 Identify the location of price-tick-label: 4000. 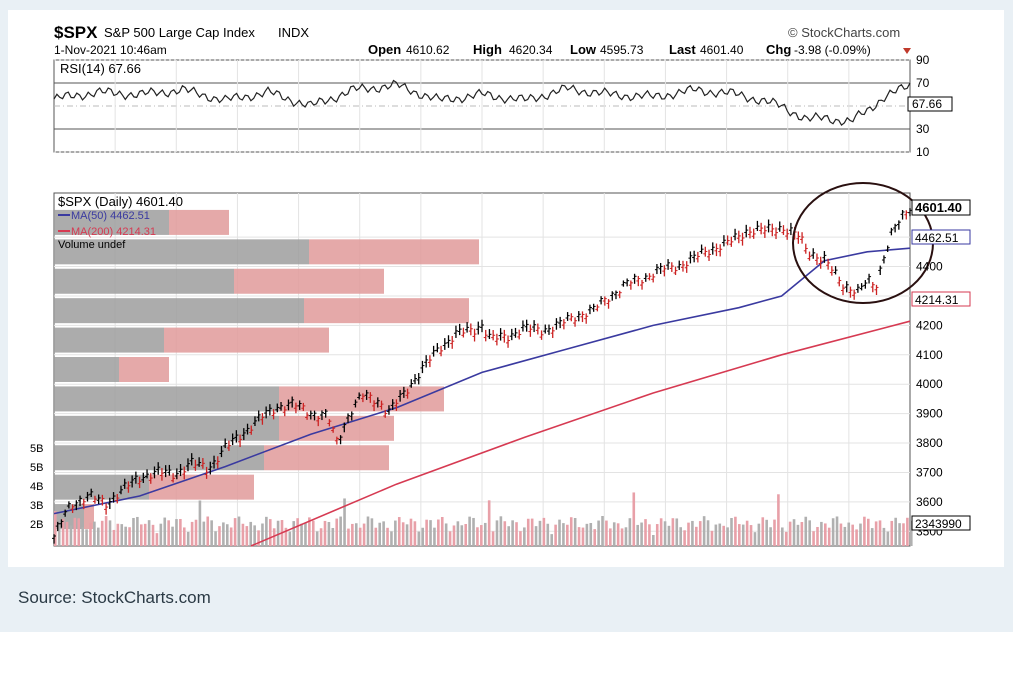
(929, 384).